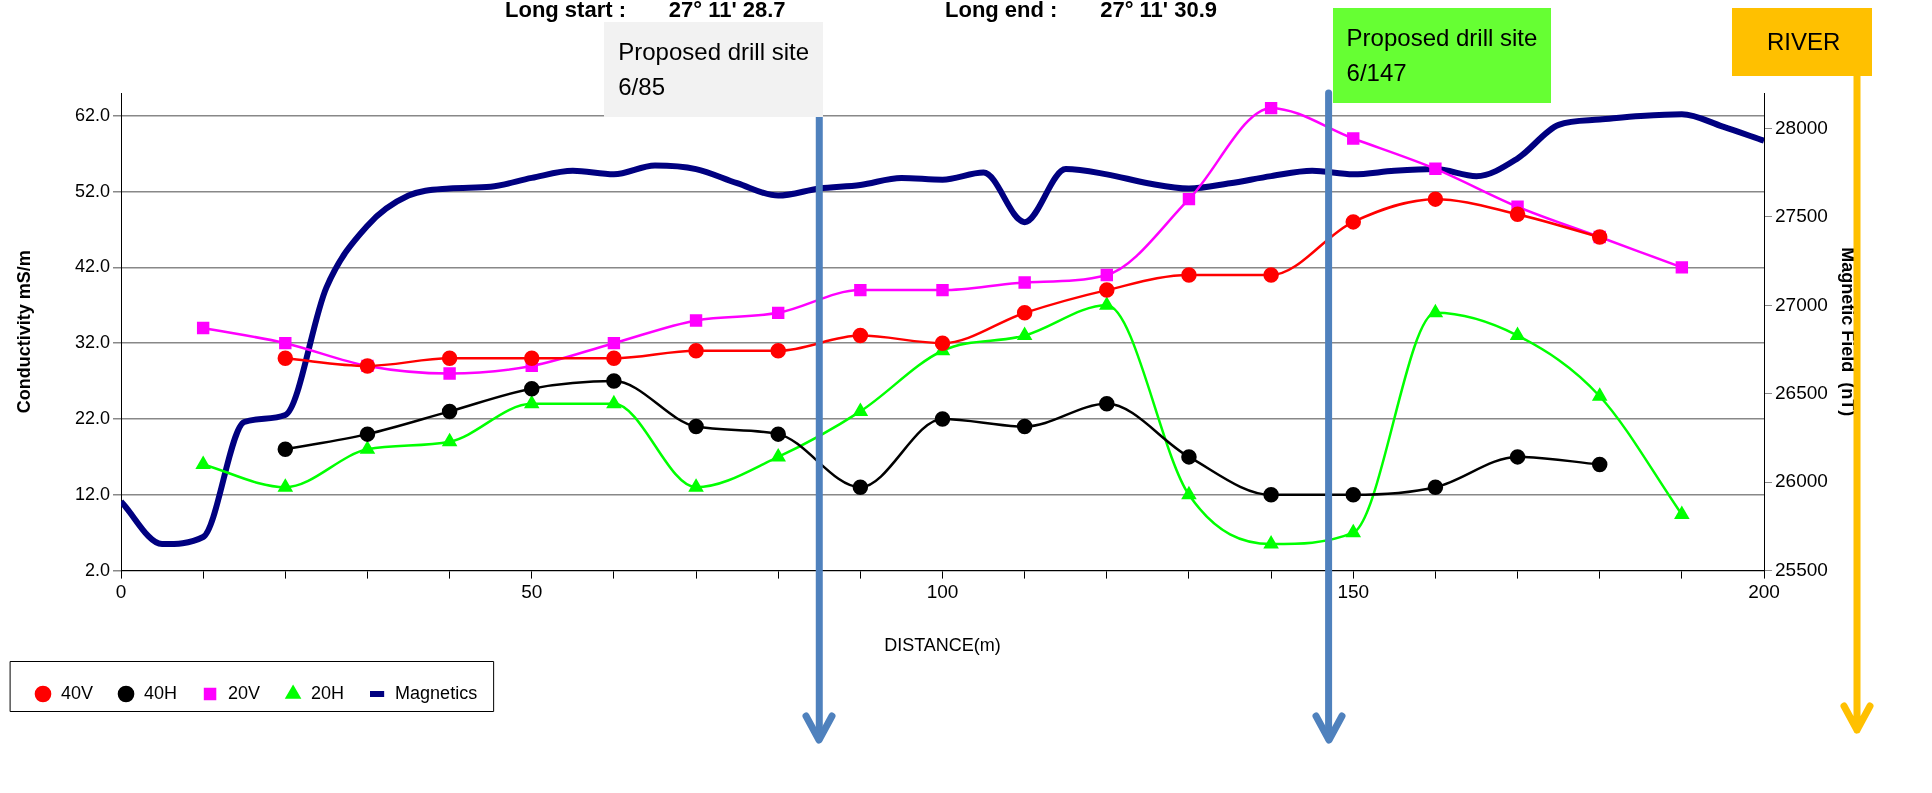 The height and width of the screenshot is (793, 1932). Describe the element at coordinates (92, 342) in the screenshot. I see `y-tick-label: 32.0` at that location.